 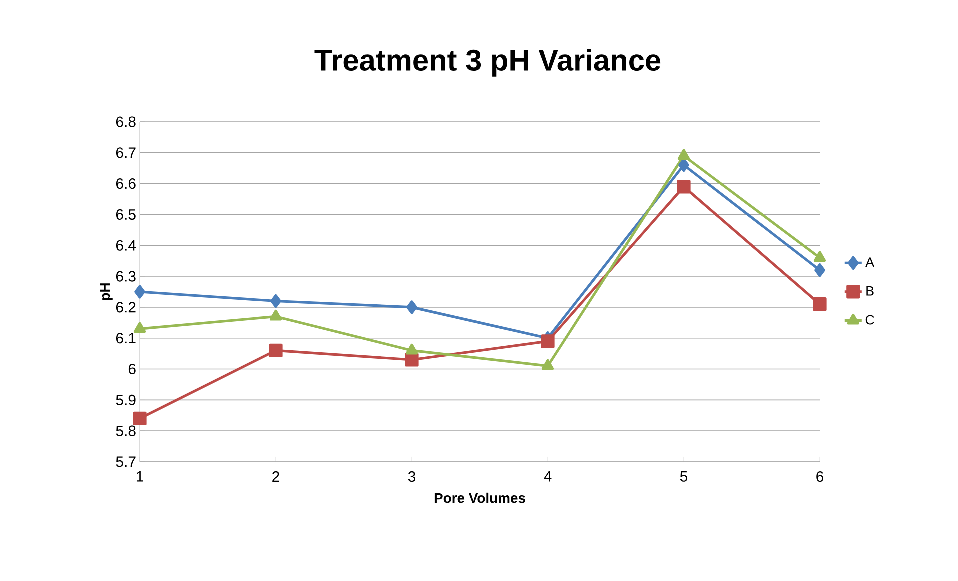 I want to click on y-tick-label: 6, so click(x=132, y=369).